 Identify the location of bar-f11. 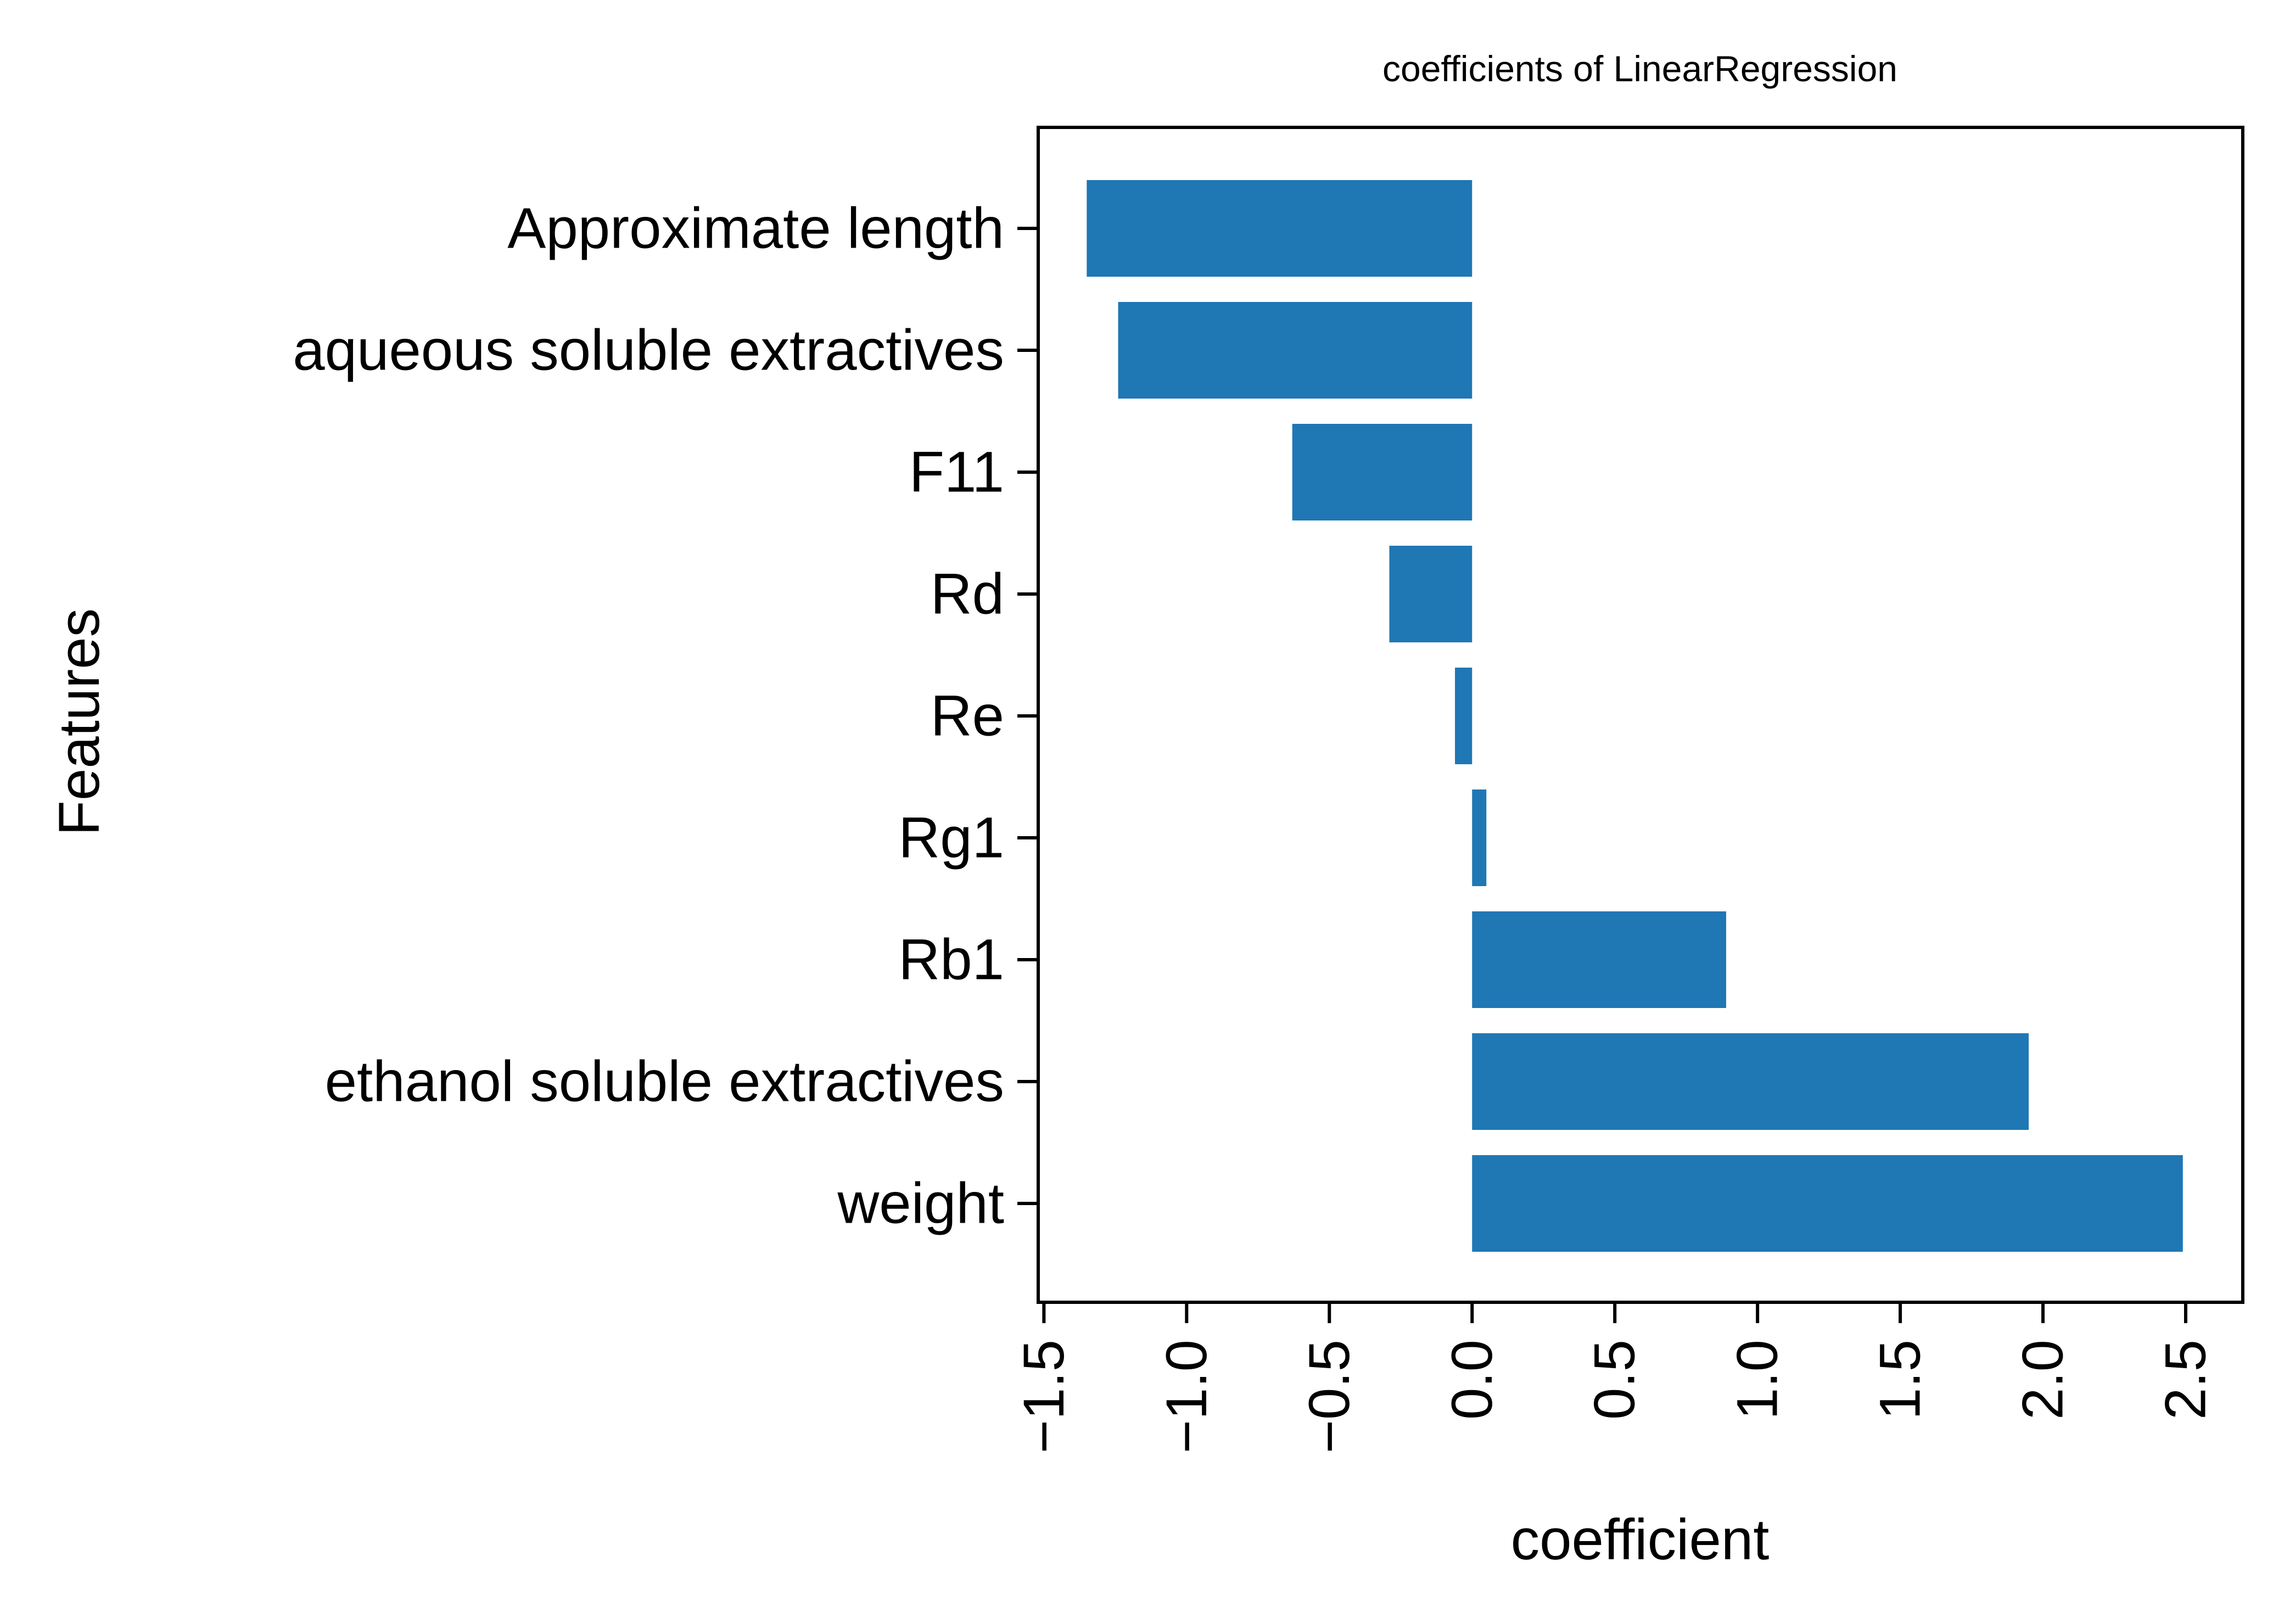
(1382, 472).